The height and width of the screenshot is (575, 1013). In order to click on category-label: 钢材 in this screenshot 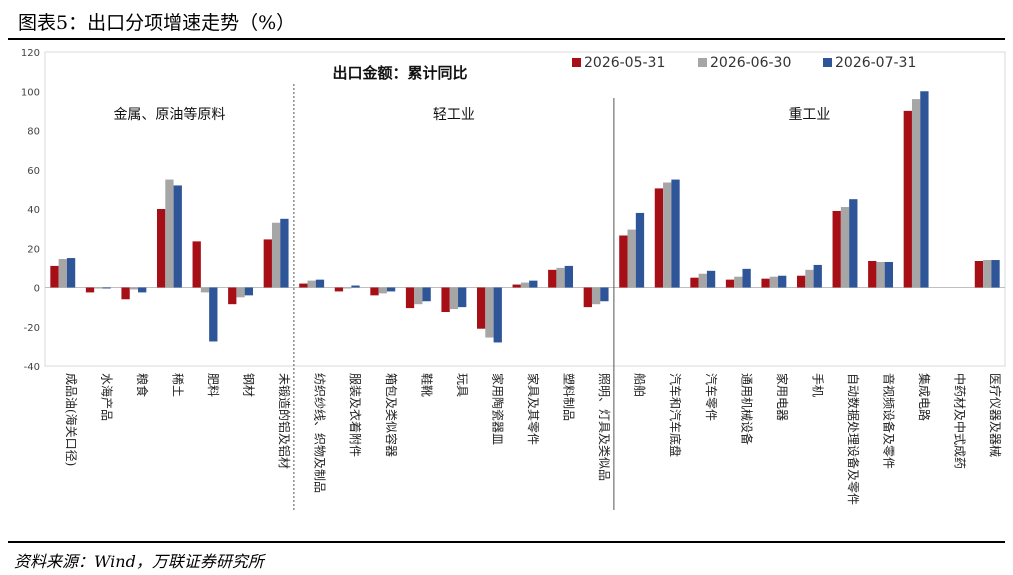, I will do `click(249, 385)`.